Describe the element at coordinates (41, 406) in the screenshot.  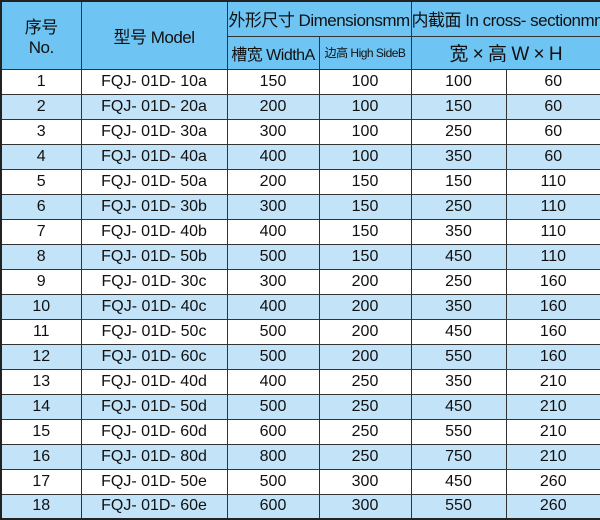
I see `cell-no: 14` at that location.